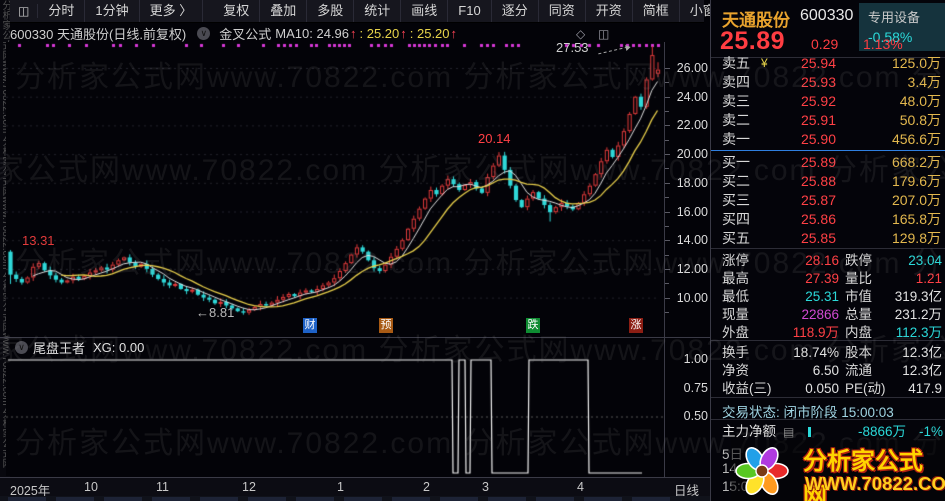  I want to click on stat-label: 净资, so click(735, 370).